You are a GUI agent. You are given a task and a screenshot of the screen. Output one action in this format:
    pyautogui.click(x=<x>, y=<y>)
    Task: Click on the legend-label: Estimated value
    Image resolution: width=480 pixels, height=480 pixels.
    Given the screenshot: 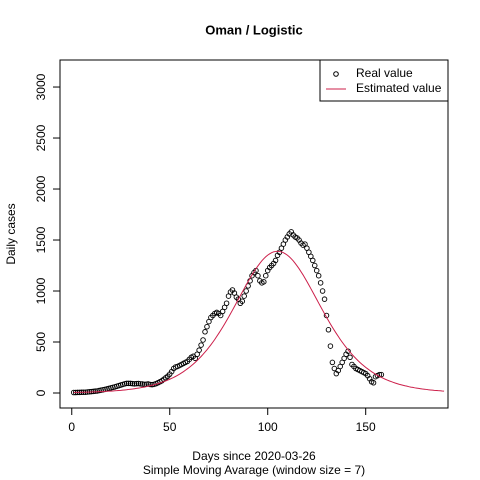 What is the action you would take?
    pyautogui.click(x=399, y=88)
    